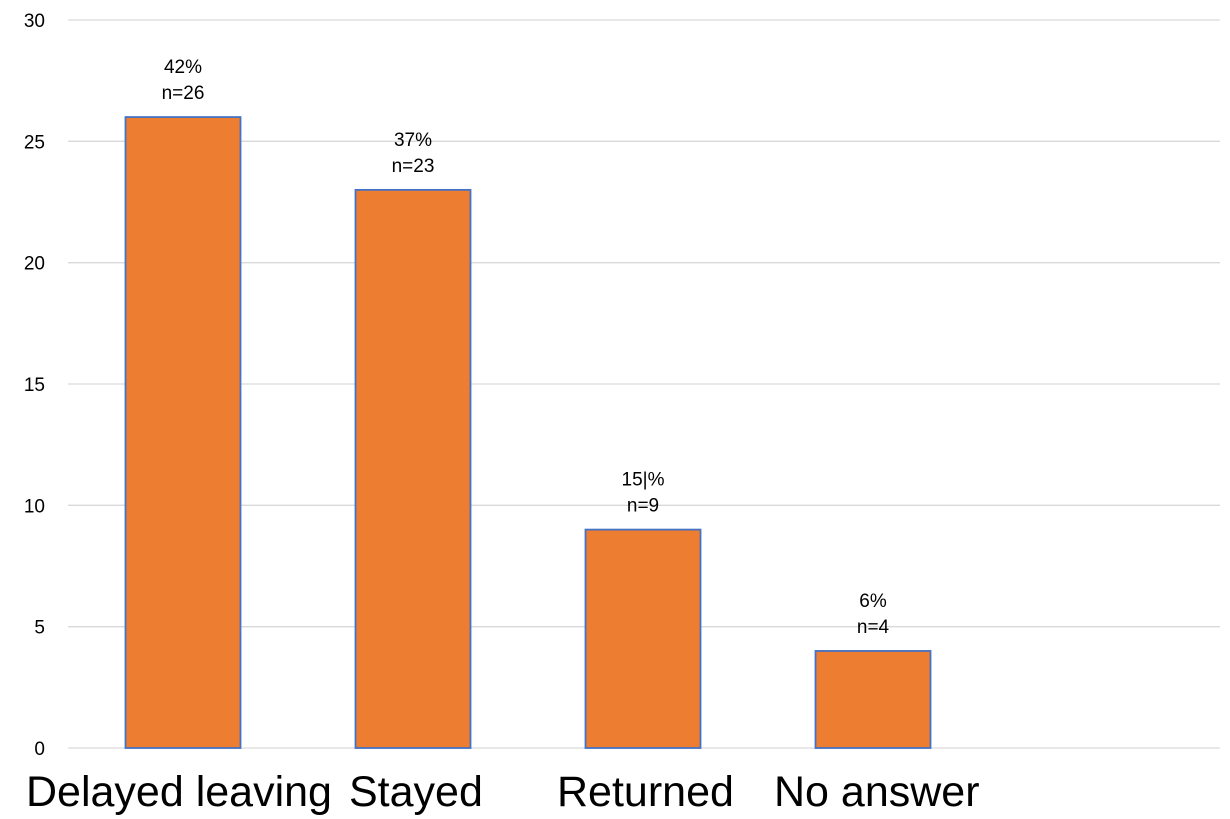  I want to click on data-label-percent: 15|%, so click(643, 480).